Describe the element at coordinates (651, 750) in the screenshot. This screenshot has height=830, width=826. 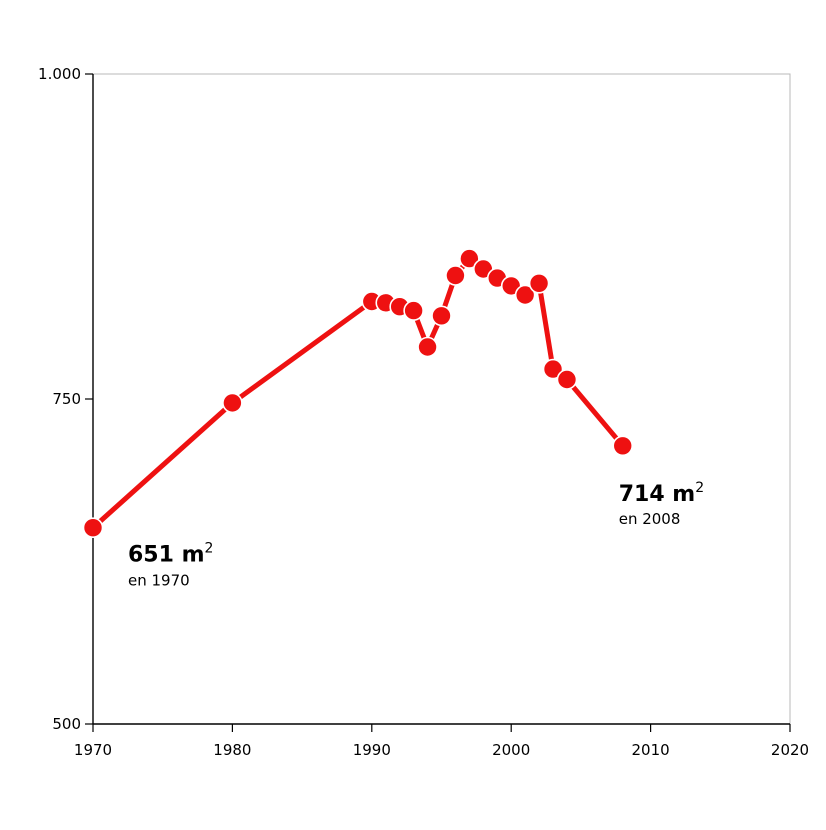
I see `x-tick-label: 2010` at that location.